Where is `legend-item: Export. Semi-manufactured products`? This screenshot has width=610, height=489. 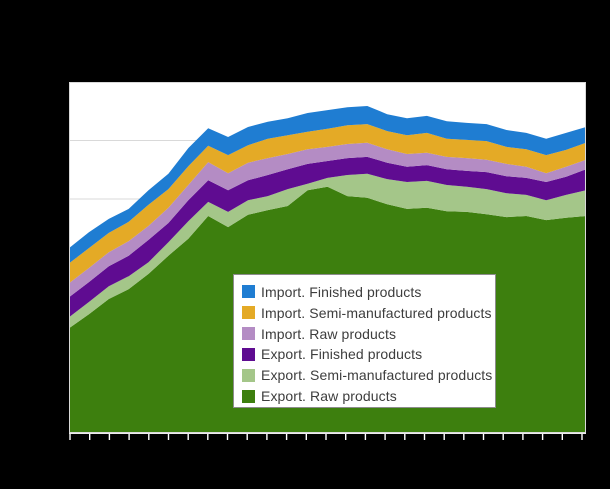 legend-item: Export. Semi-manufactured products is located at coordinates (368, 375).